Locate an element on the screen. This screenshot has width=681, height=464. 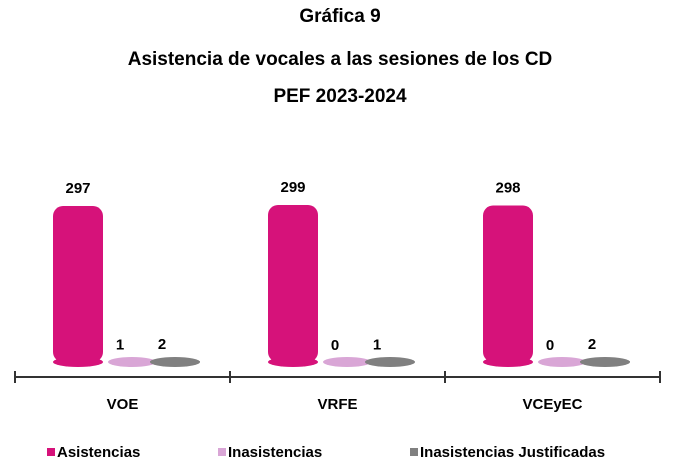
x-tick-label: VRFE is located at coordinates (337, 404).